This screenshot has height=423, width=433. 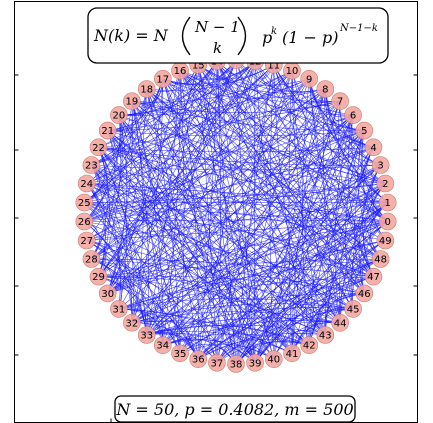 What do you see at coordinates (107, 131) in the screenshot?
I see `graph-node-label: 21` at bounding box center [107, 131].